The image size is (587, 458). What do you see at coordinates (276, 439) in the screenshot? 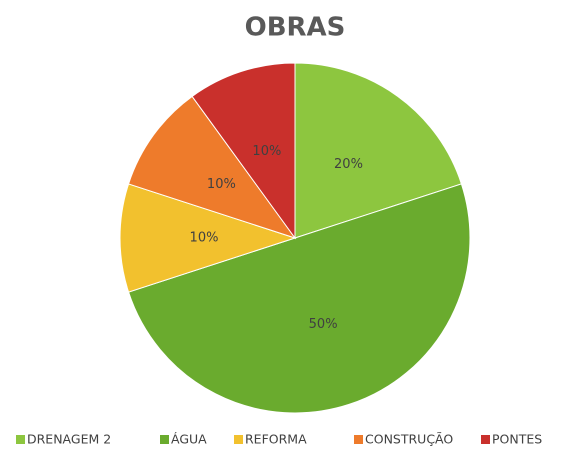
I see `legend-label: REFORMA` at bounding box center [276, 439].